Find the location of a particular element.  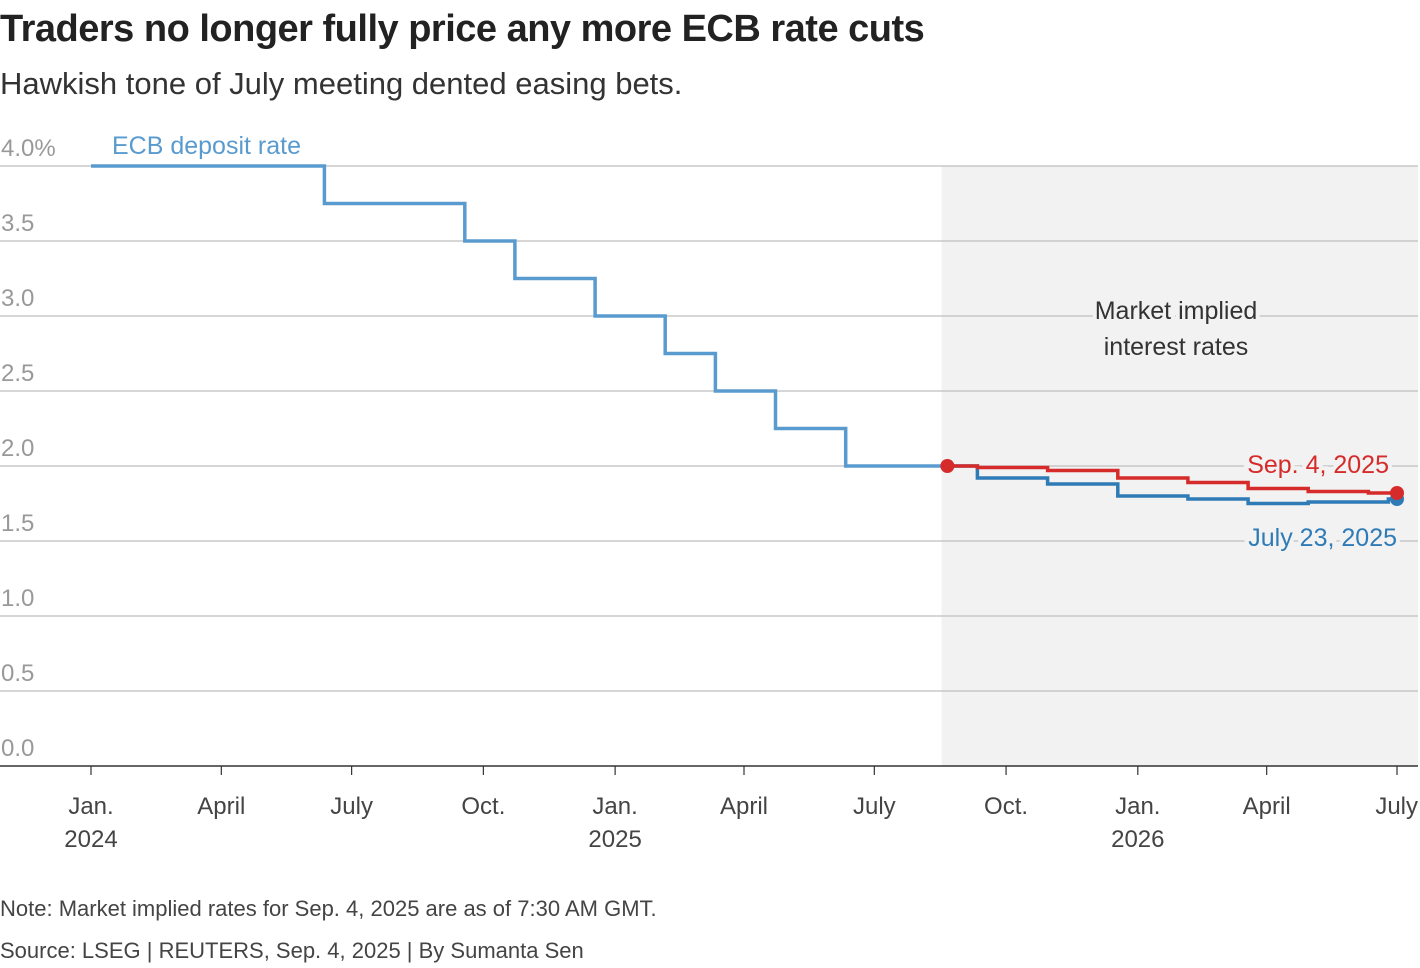

y-tick-label: 0.5 is located at coordinates (17, 673).